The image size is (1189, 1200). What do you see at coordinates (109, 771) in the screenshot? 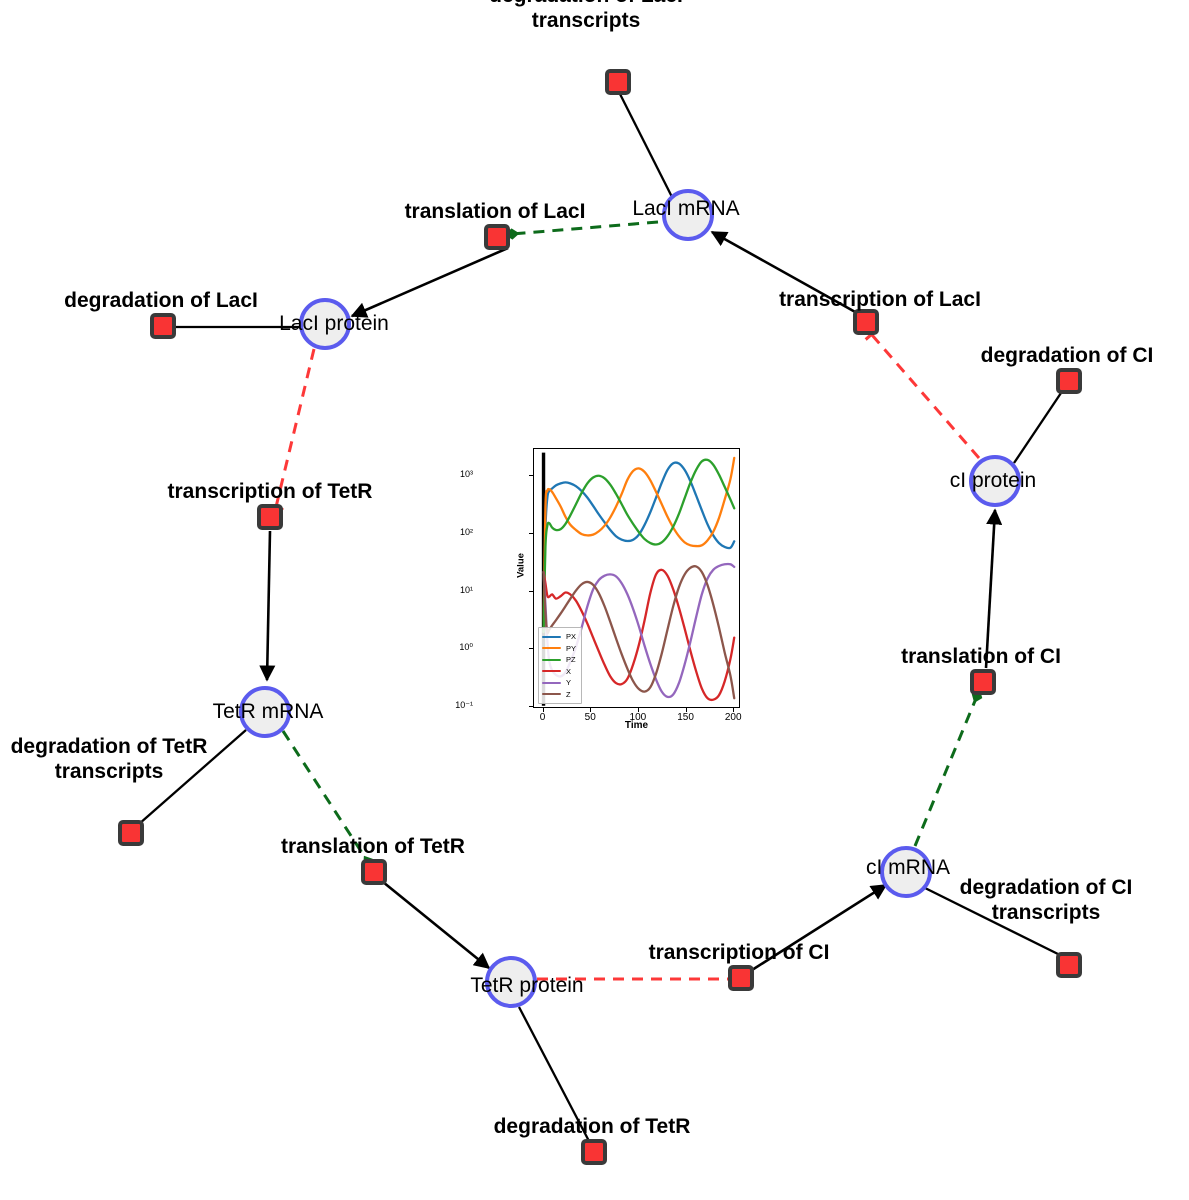
I see `reaction-label-deg_tetr_transcripts: transcripts` at bounding box center [109, 771].